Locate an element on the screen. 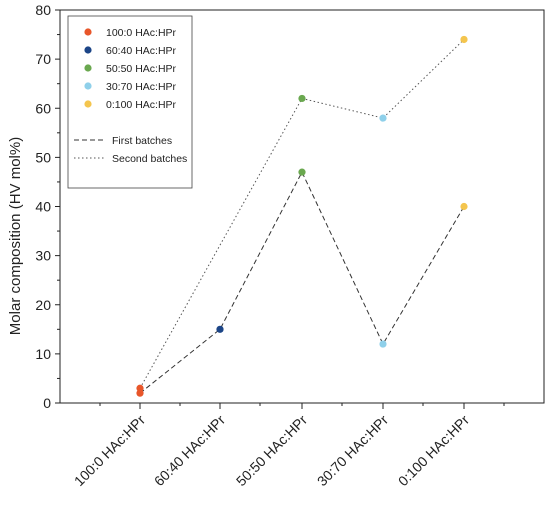 Image resolution: width=550 pixels, height=510 pixels. x-tick-label: 50:50 HAc:HPr is located at coordinates (272, 451).